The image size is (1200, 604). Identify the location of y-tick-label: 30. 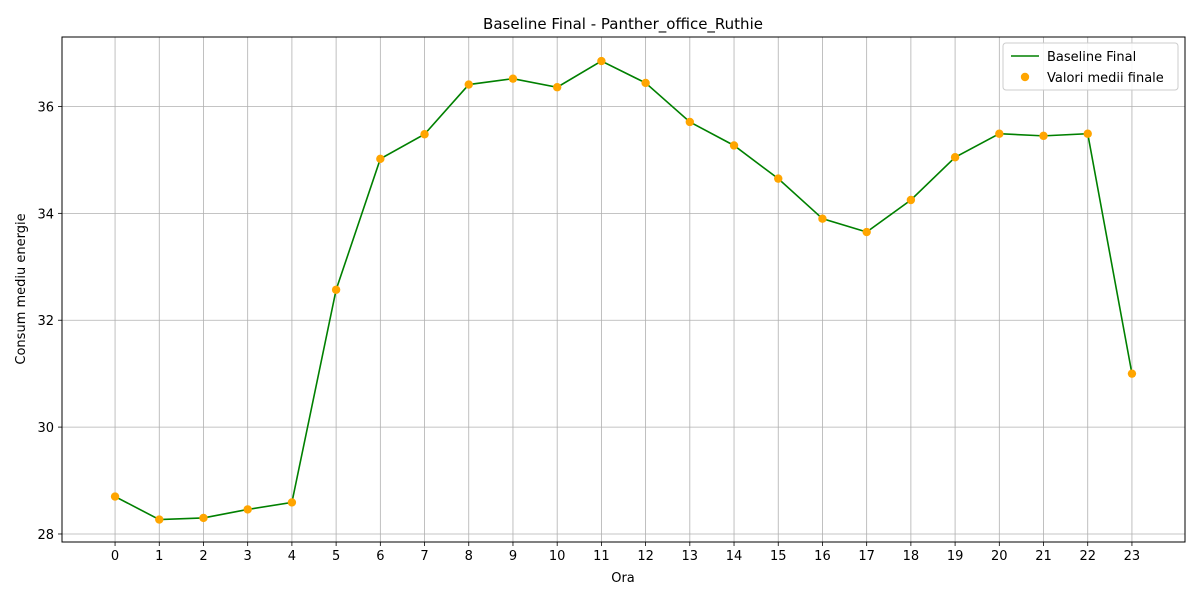
(45, 428).